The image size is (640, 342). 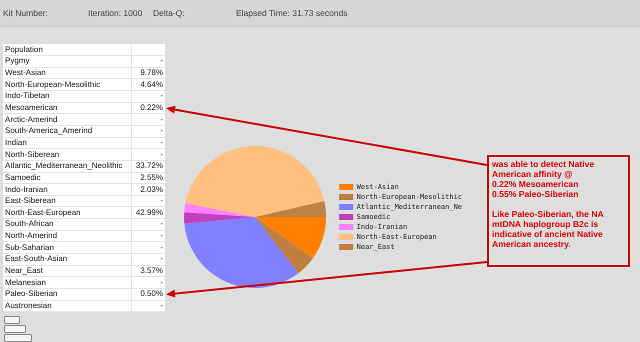 What do you see at coordinates (67, 271) in the screenshot?
I see `category-label: Near_East` at bounding box center [67, 271].